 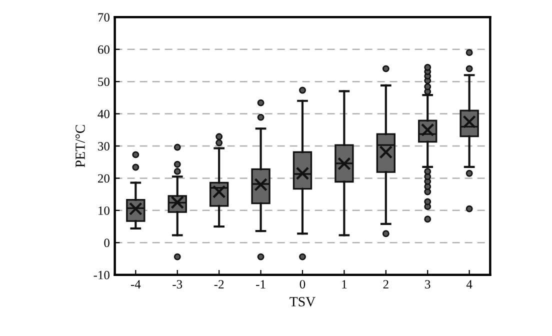 I want to click on y-tick-label: -10, so click(x=102, y=275).